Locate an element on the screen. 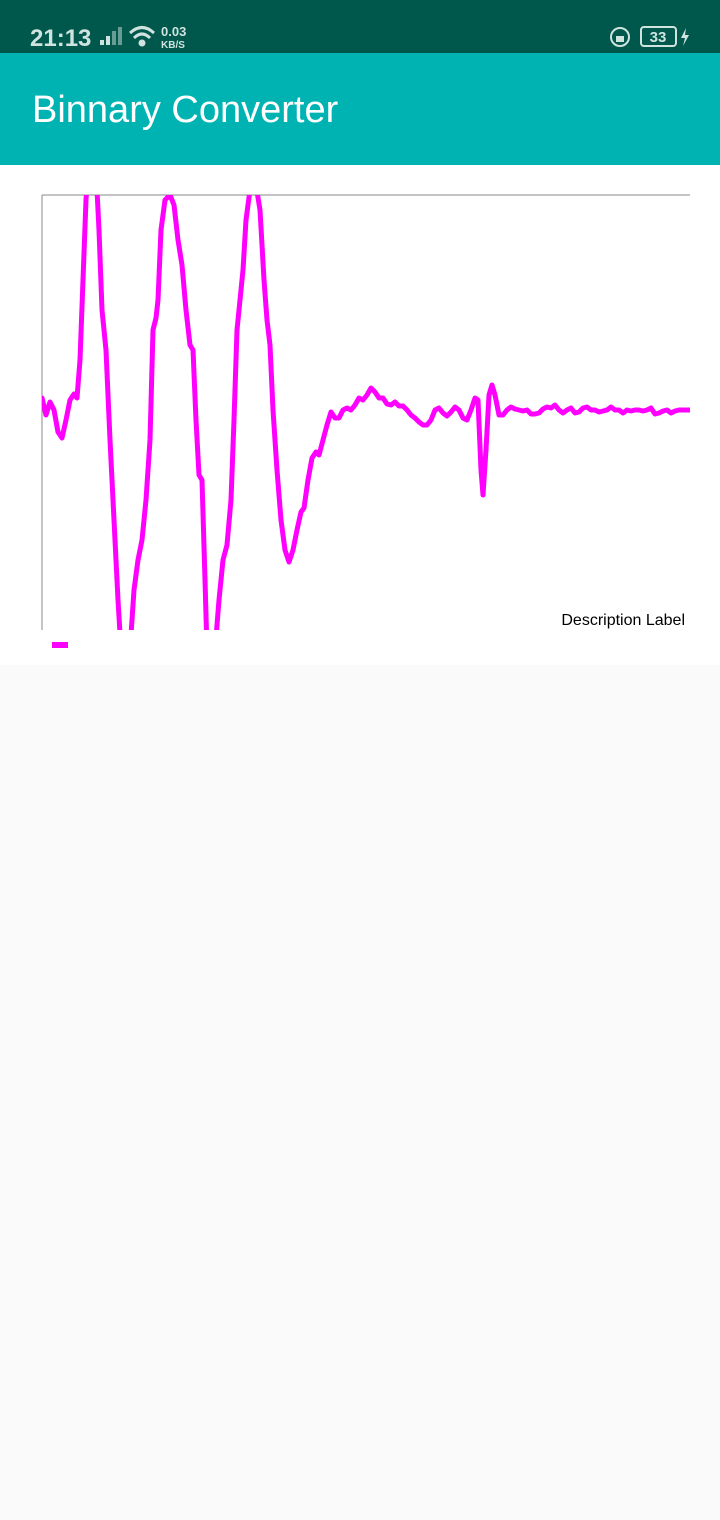 The image size is (720, 1520). speed: 0.03 is located at coordinates (173, 31).